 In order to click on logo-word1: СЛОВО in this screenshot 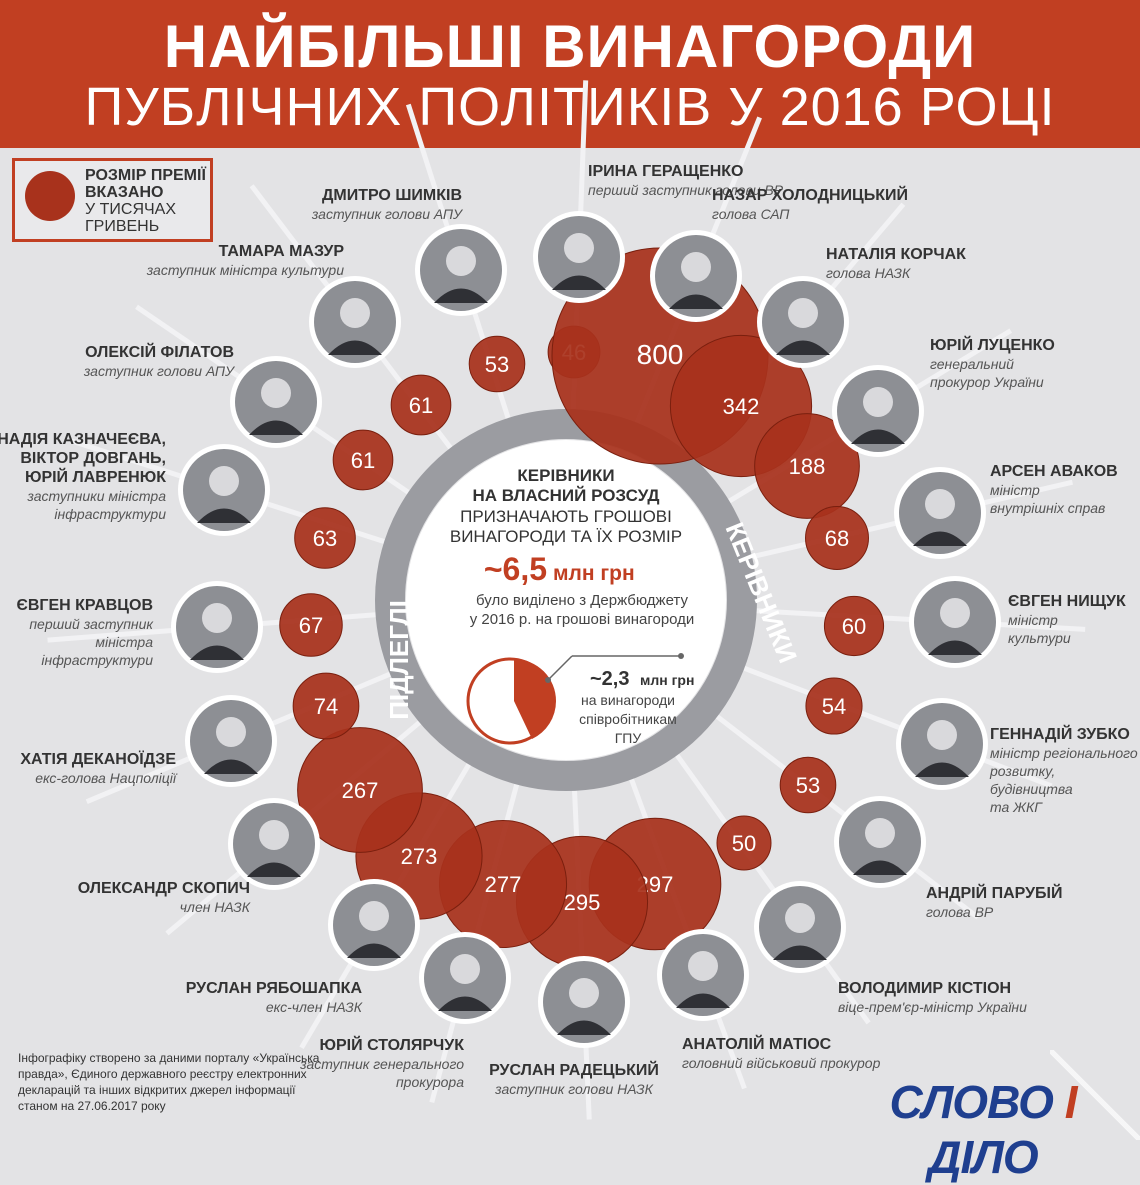, I will do `click(971, 1102)`.